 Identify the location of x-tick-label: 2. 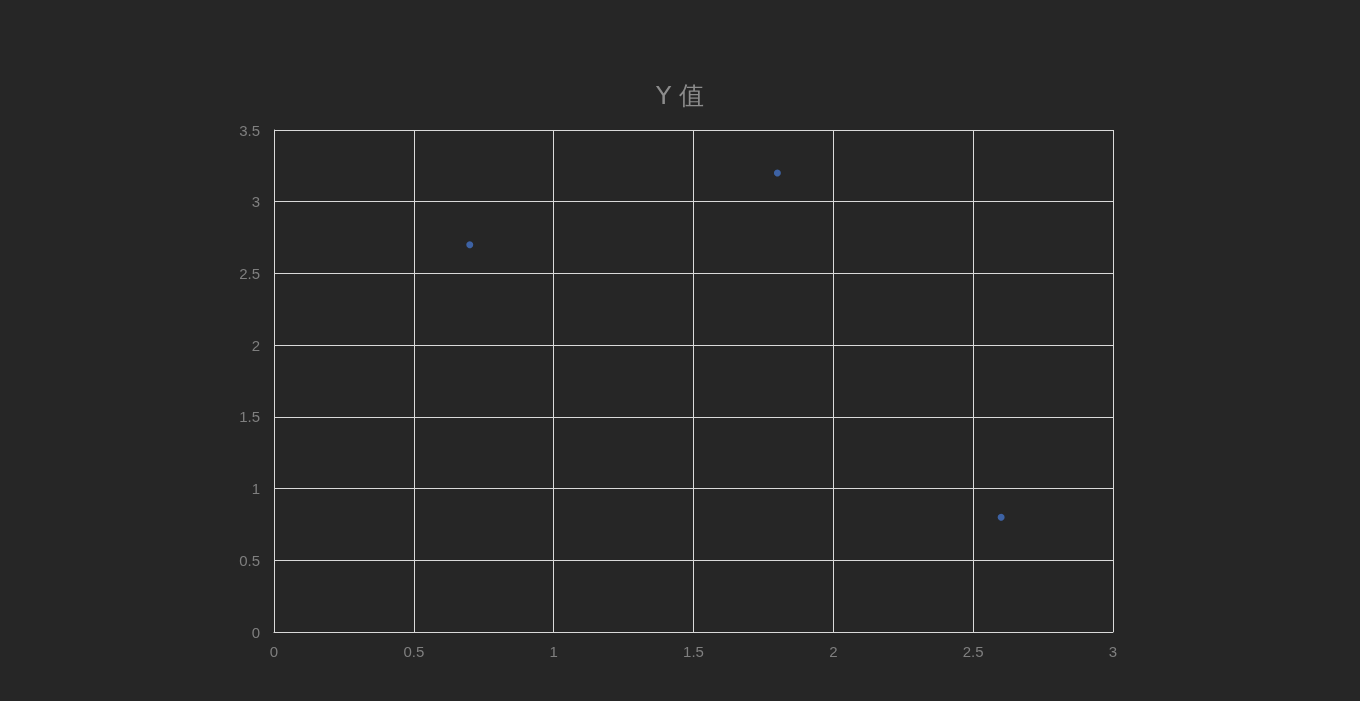
(833, 651).